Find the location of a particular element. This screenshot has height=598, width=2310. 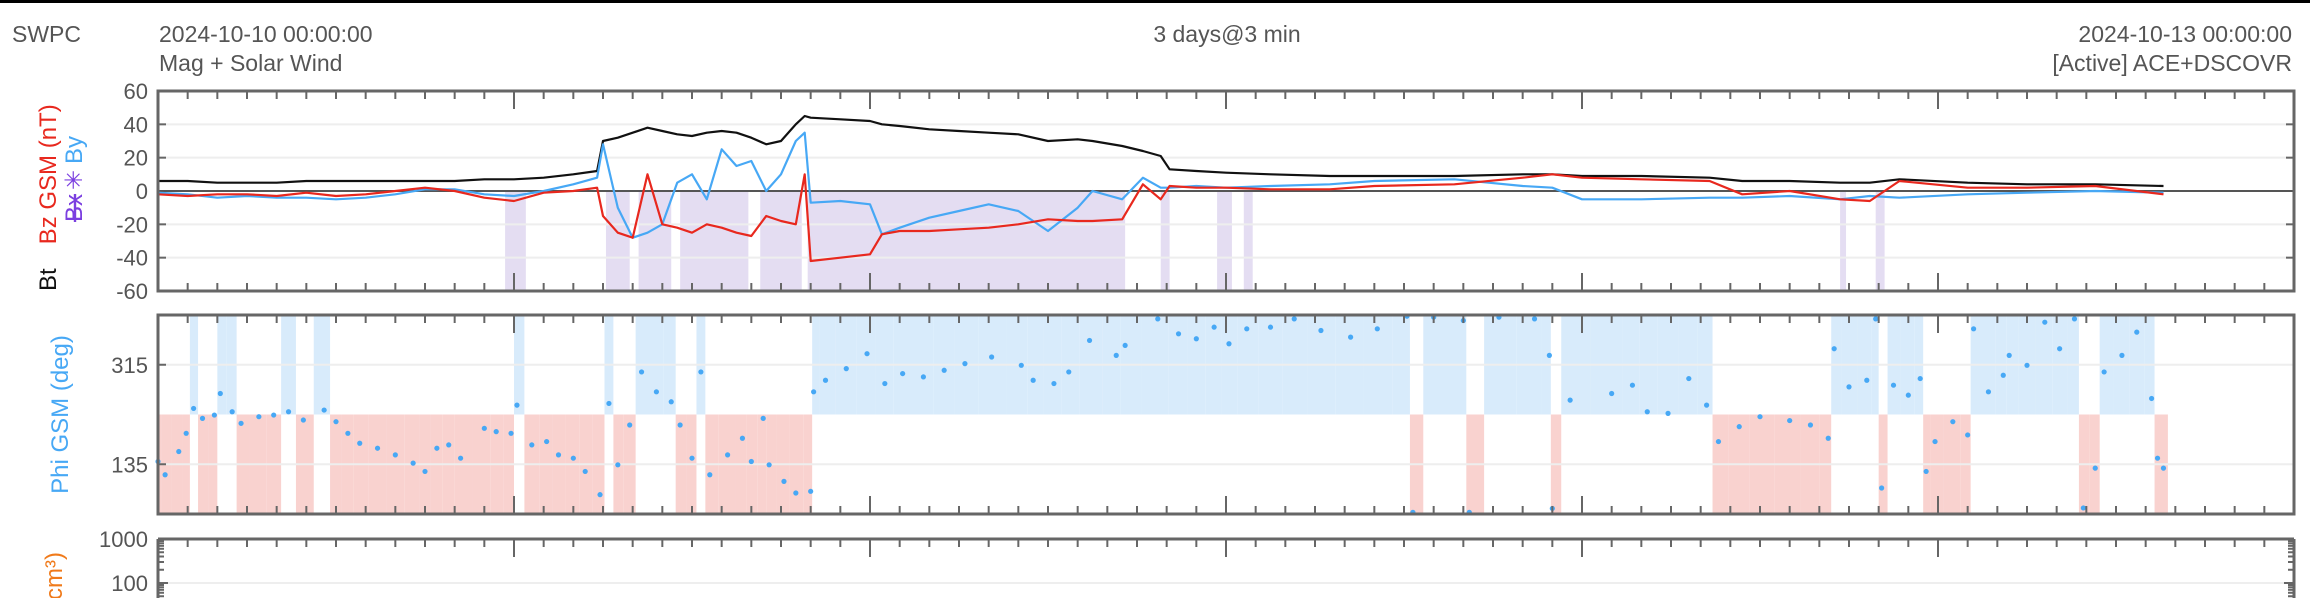

bx-label: Bx is located at coordinates (74, 208).